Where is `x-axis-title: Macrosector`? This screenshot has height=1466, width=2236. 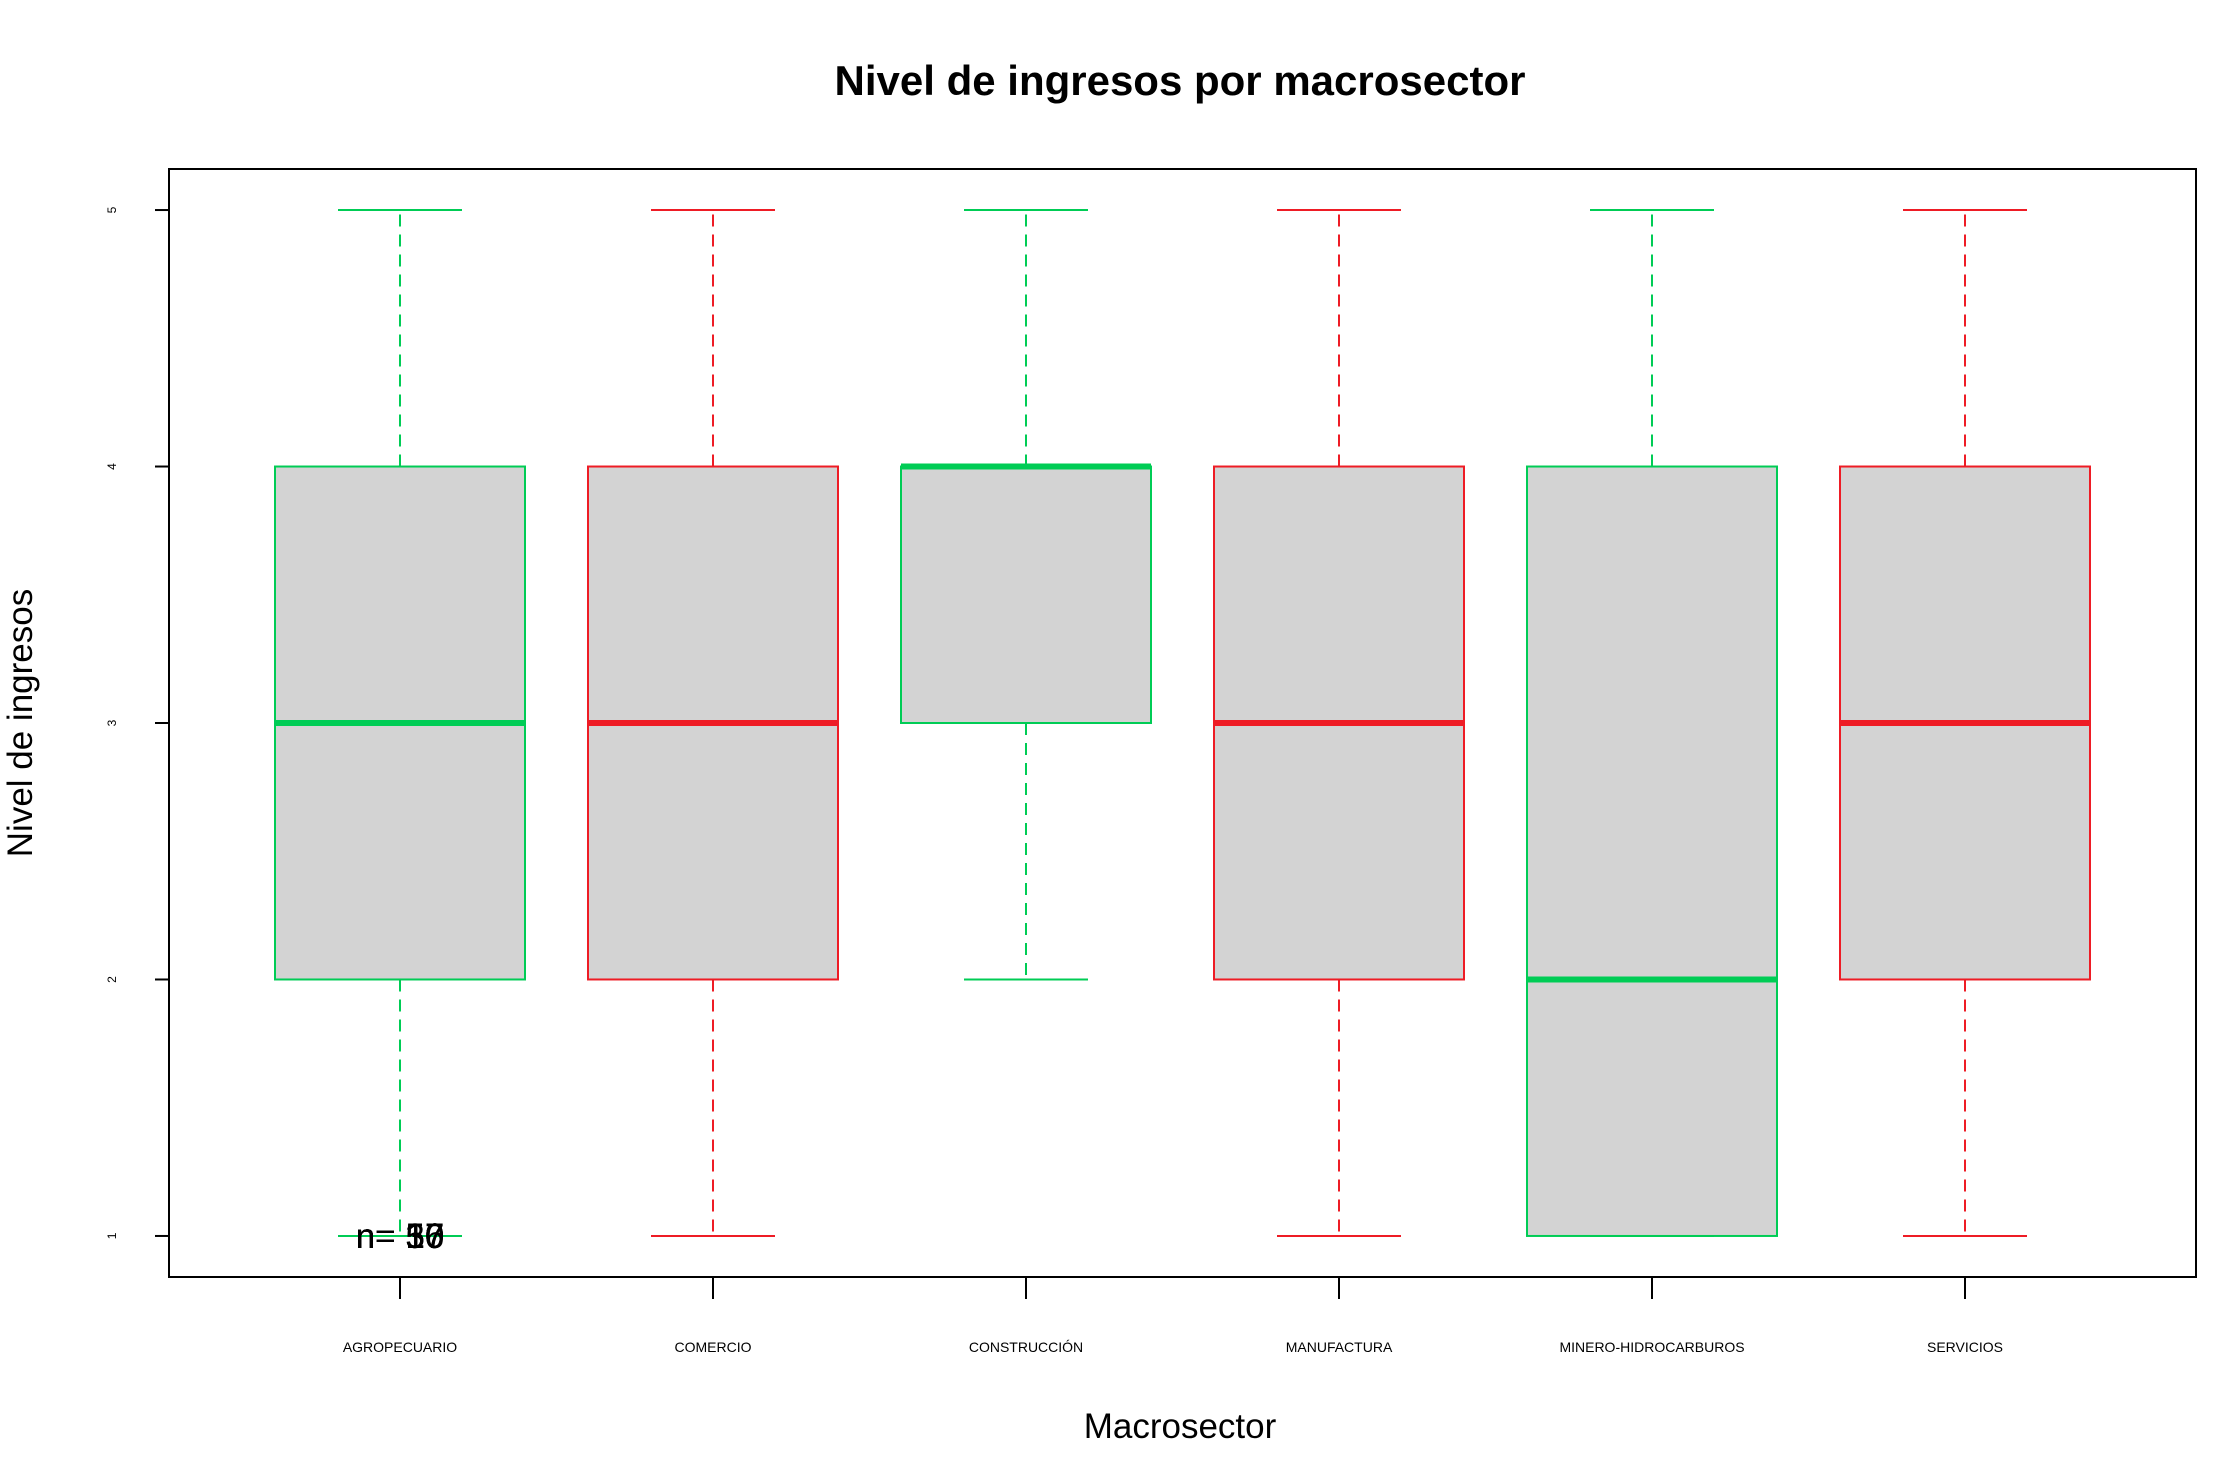 x-axis-title: Macrosector is located at coordinates (1180, 1426).